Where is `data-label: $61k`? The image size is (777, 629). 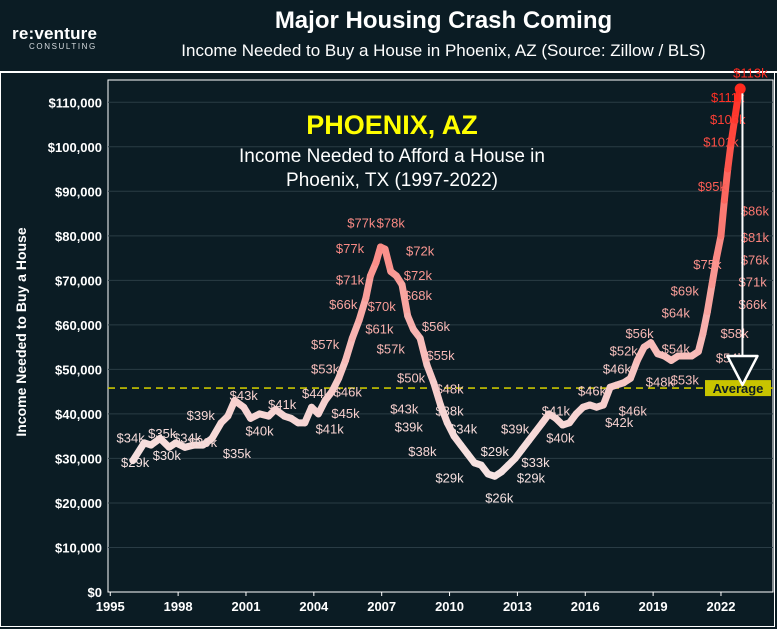 data-label: $61k is located at coordinates (379, 328).